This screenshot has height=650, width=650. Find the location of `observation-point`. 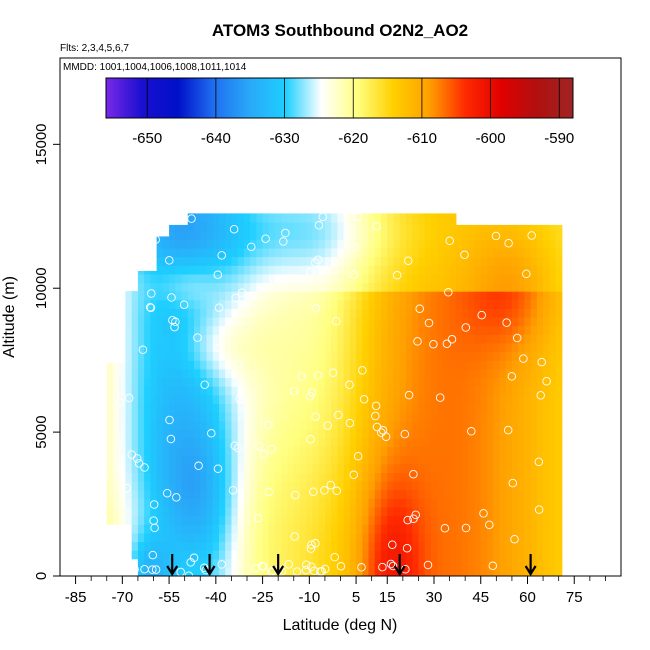

observation-point is located at coordinates (311, 566).